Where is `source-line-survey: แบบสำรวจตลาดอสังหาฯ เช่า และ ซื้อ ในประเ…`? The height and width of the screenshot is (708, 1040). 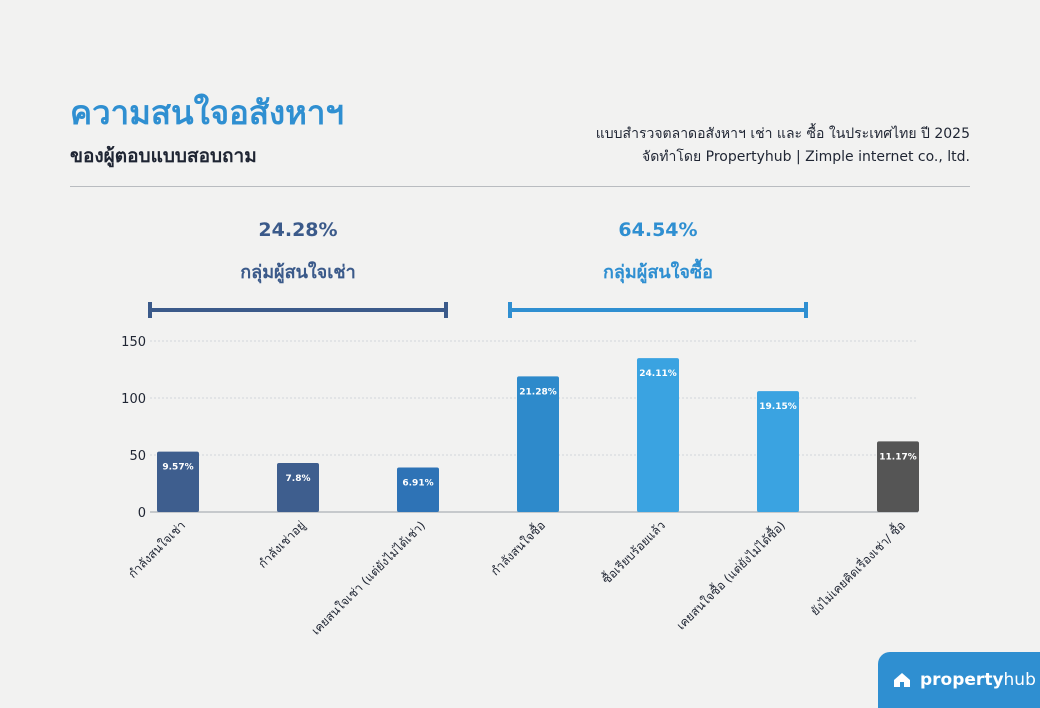 source-line-survey: แบบสำรวจตลาดอสังหาฯ เช่า และ ซื้อ ในประเ… is located at coordinates (782, 134).